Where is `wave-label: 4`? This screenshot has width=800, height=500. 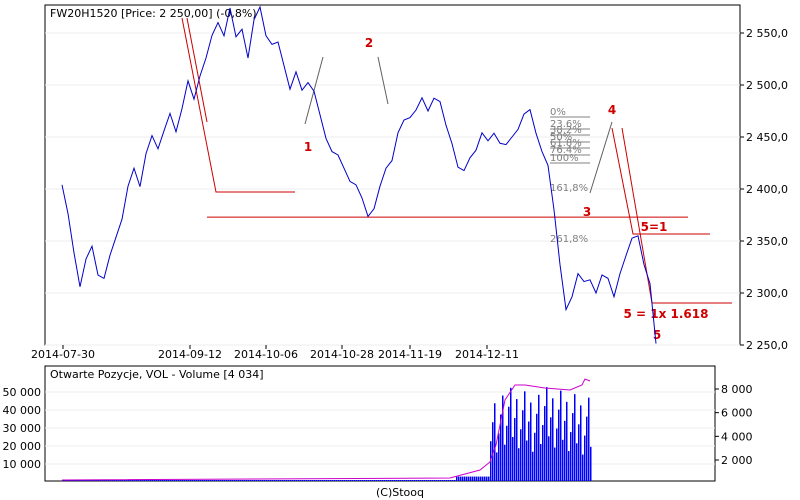
wave-label: 4 is located at coordinates (612, 110).